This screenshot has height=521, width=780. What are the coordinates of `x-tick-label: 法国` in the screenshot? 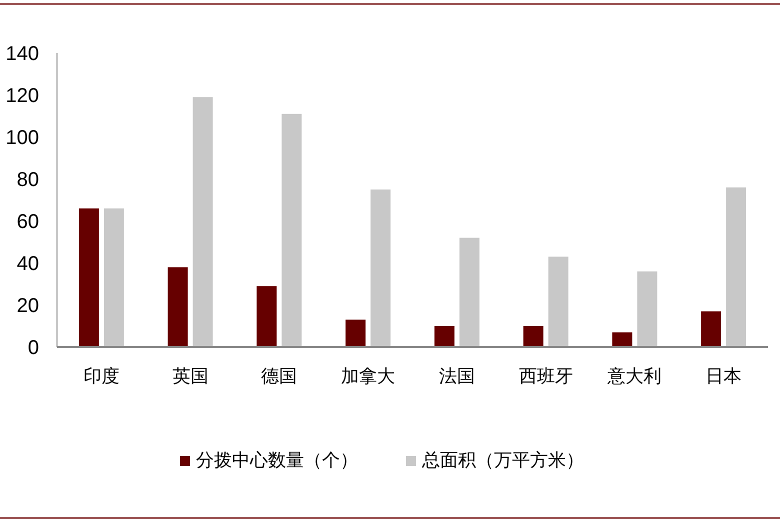 It's located at (456, 376).